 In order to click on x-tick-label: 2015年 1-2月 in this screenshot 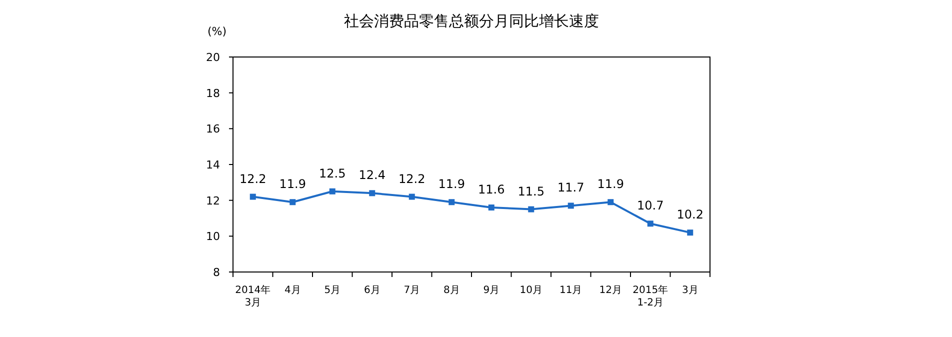, I will do `click(650, 296)`.